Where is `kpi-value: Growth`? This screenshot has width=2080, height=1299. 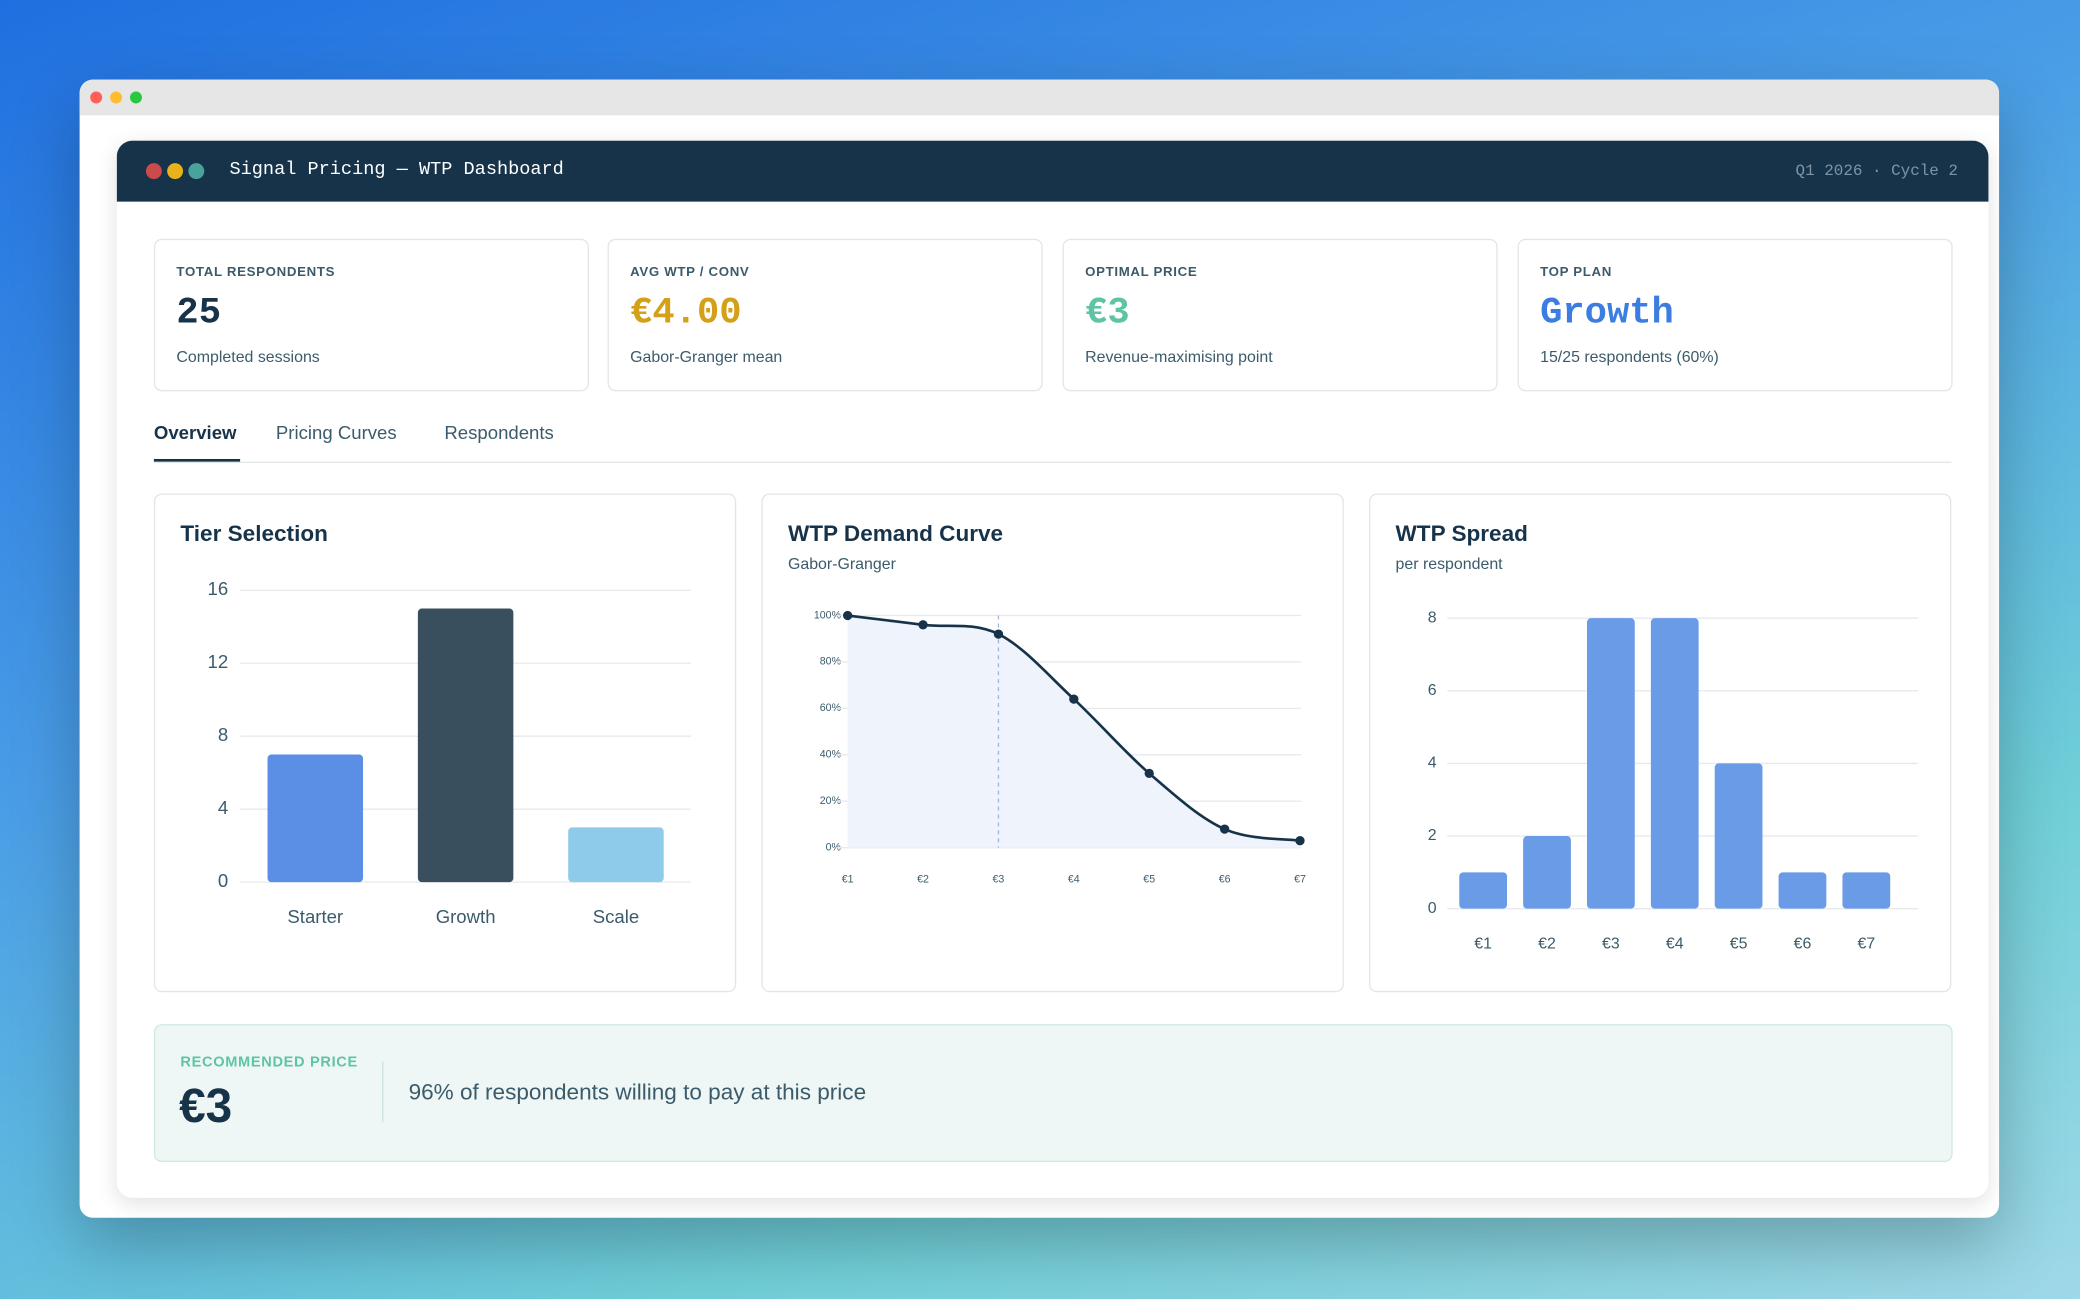 kpi-value: Growth is located at coordinates (1607, 314).